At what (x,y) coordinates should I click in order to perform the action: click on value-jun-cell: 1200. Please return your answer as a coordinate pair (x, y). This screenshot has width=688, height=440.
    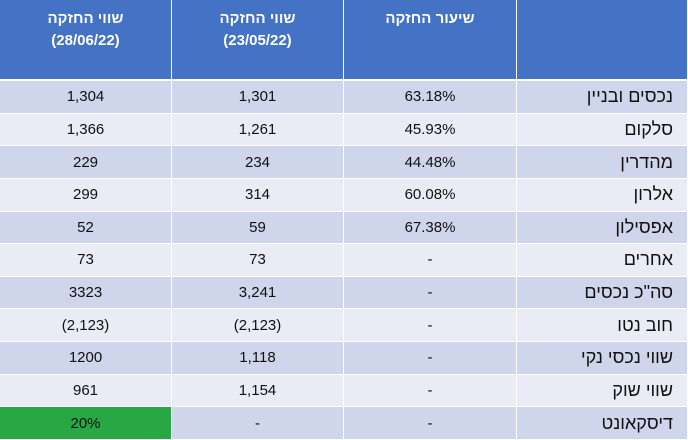
    Looking at the image, I should click on (86, 358).